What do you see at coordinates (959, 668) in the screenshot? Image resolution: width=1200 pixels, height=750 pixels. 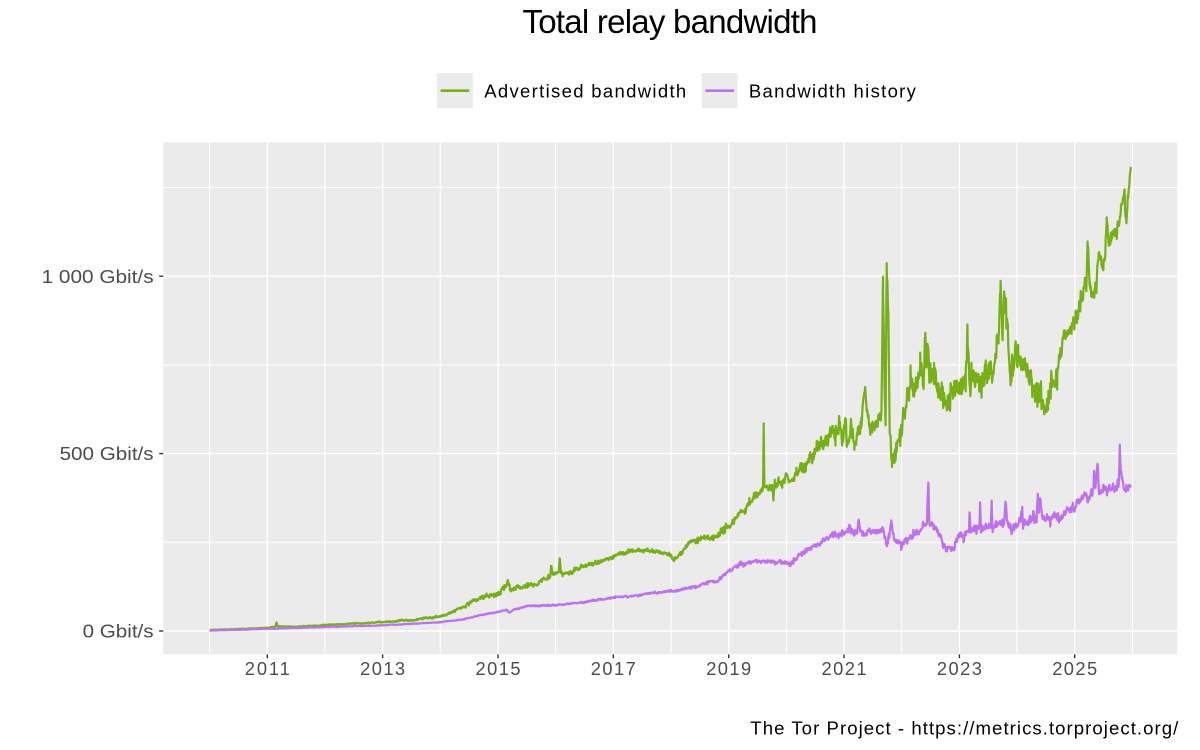 I see `svg-text: 2023` at bounding box center [959, 668].